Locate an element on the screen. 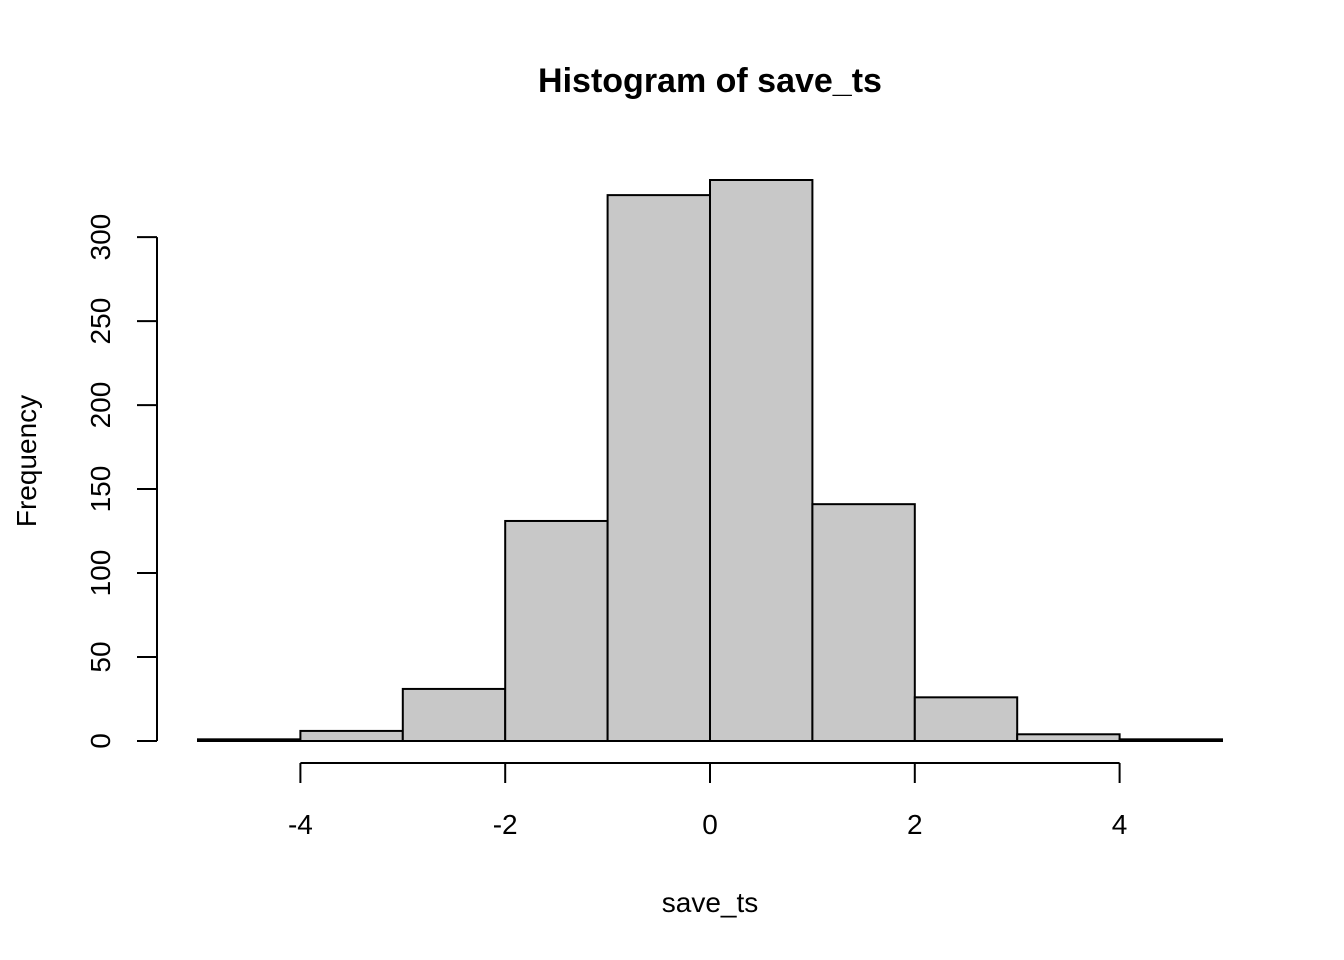  y-tick-label: 100 is located at coordinates (100, 573).